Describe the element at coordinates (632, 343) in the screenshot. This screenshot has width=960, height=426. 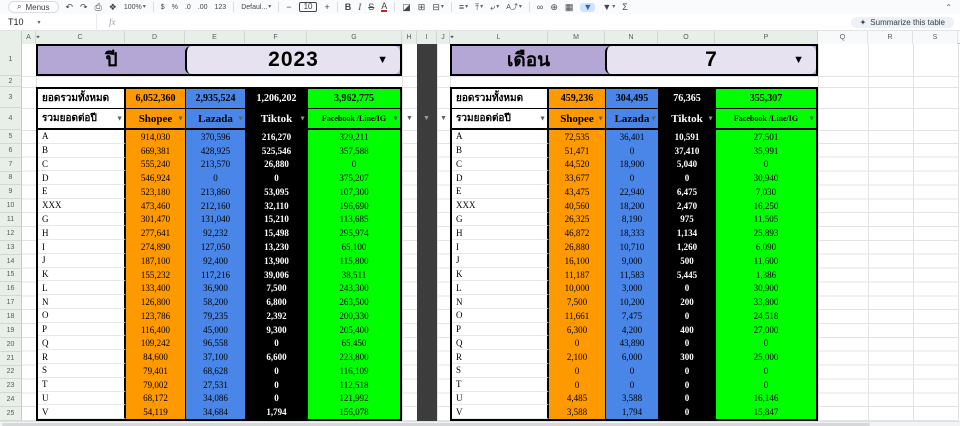
I see `value-cell: 43,890` at that location.